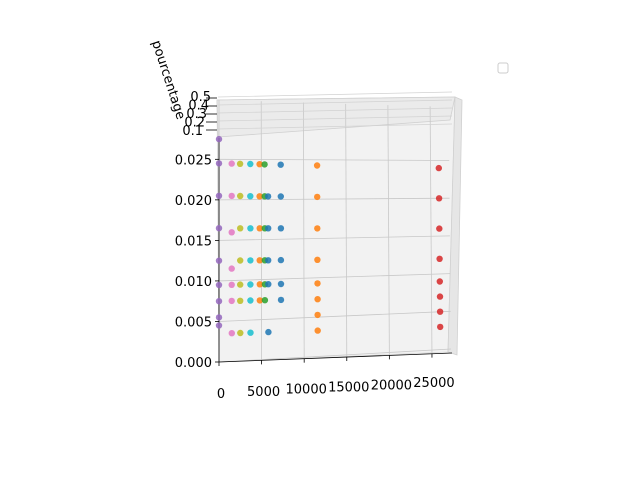  What do you see at coordinates (193, 322) in the screenshot?
I see `z-tick-label: 0.005` at bounding box center [193, 322].